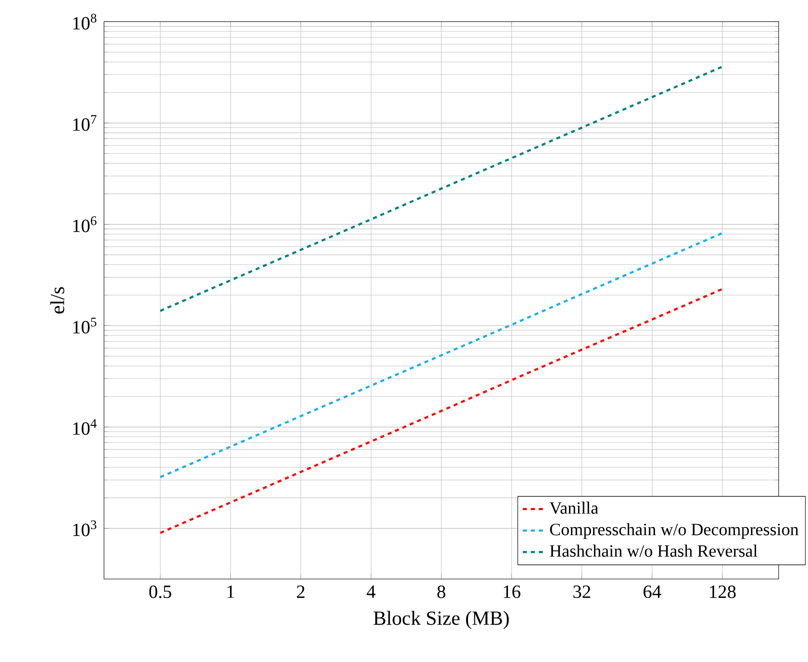 The height and width of the screenshot is (662, 808). Describe the element at coordinates (574, 508) in the screenshot. I see `legend-label: Vanilla` at that location.